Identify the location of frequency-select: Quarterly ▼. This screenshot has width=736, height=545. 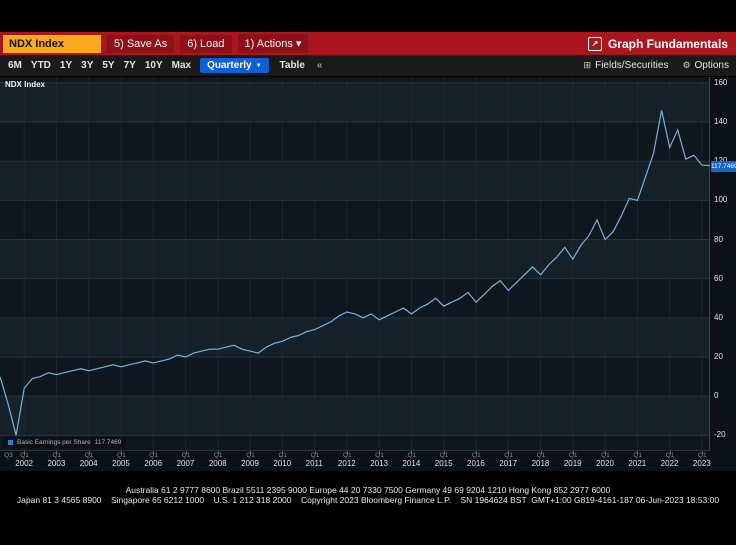
(234, 65).